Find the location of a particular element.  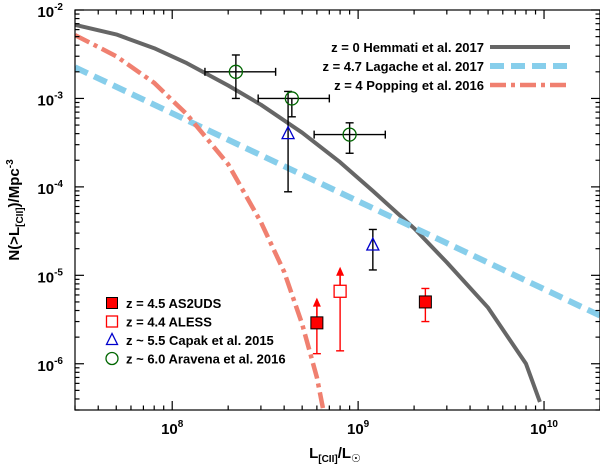

y-tick-label: 10⁻⁶ is located at coordinates (50, 365).